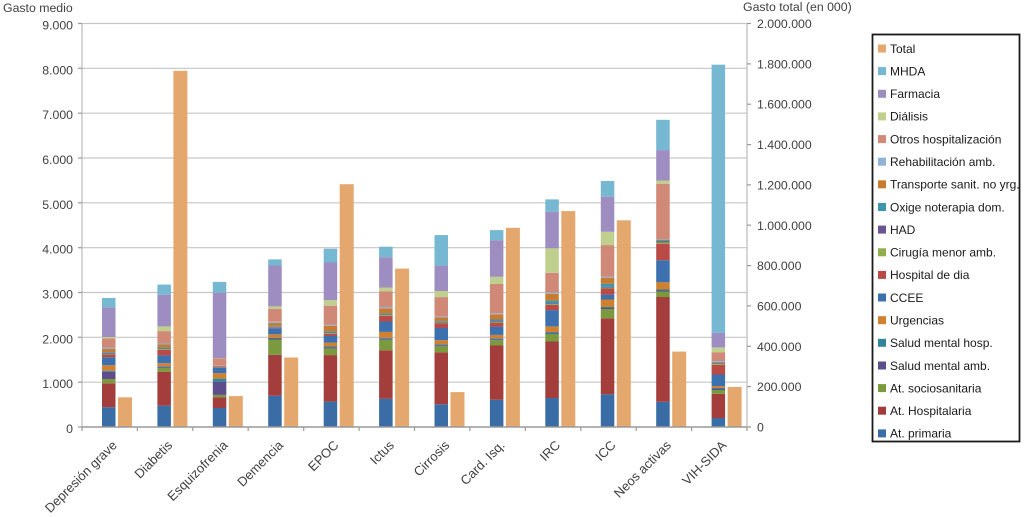 Image resolution: width=1024 pixels, height=517 pixels. Describe the element at coordinates (940, 366) in the screenshot. I see `svg-text: Salud mental amb.` at that location.